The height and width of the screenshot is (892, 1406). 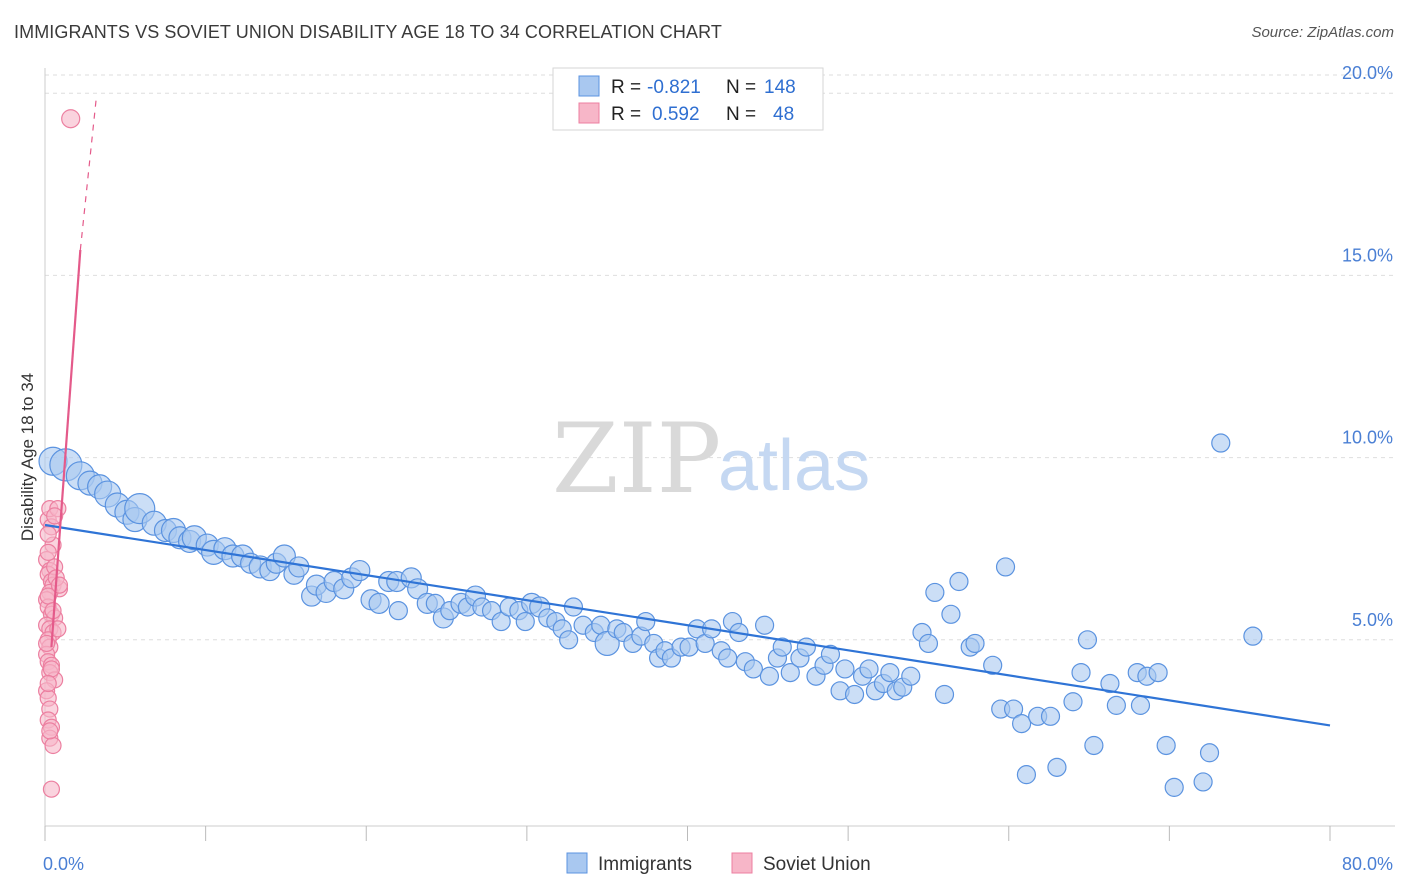 I want to click on watermark-zip: ZIP, so click(x=636, y=459).